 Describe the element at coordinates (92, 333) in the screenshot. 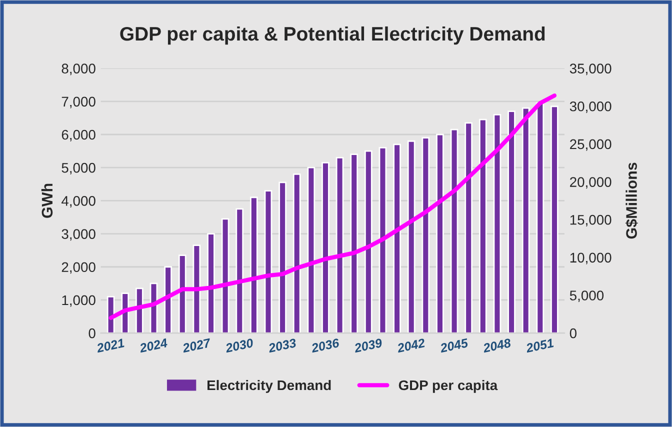

I see `y-tick-label: 0` at that location.